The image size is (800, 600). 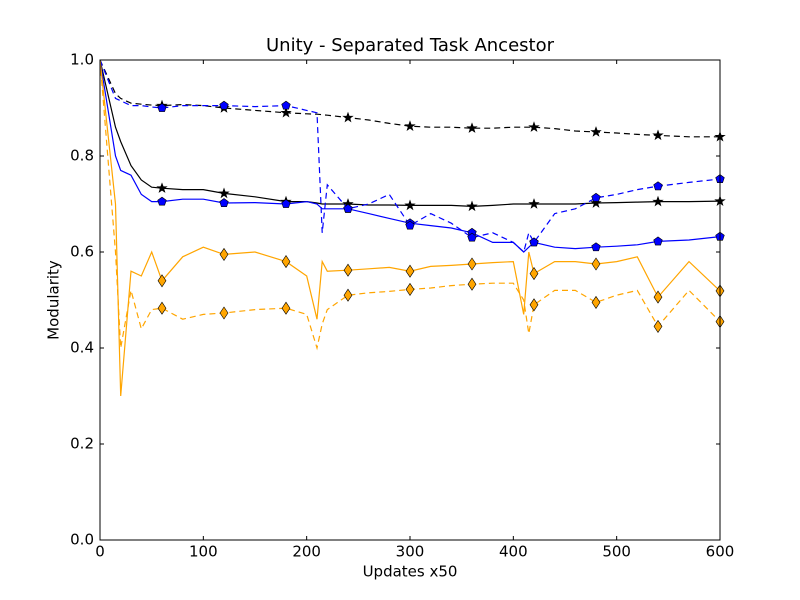 What do you see at coordinates (720, 552) in the screenshot?
I see `x-tick-label: 600` at bounding box center [720, 552].